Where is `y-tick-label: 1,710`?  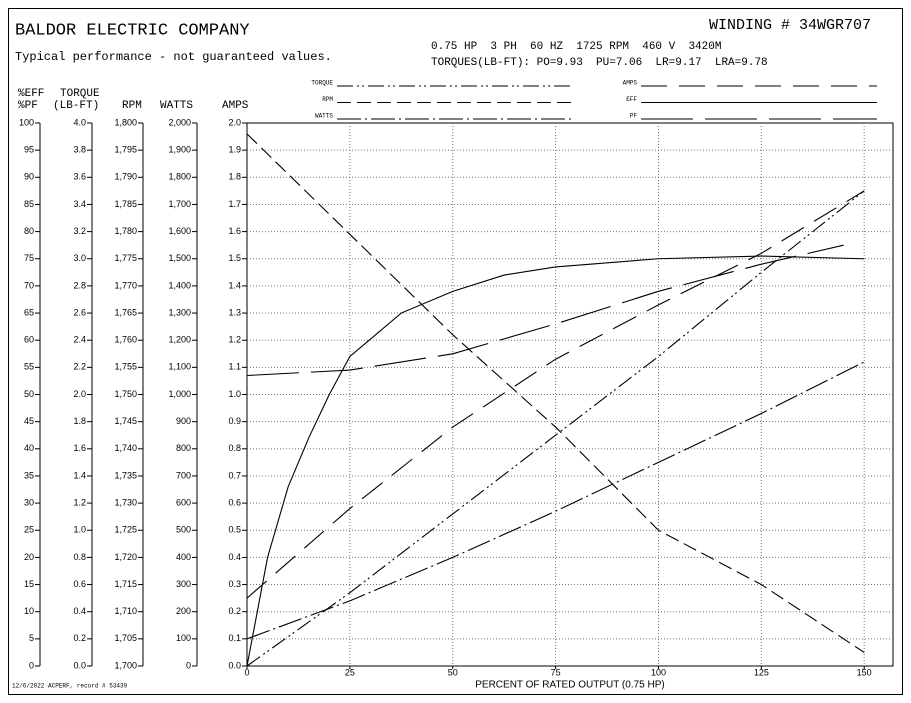
y-tick-label: 1,710 is located at coordinates (125, 611).